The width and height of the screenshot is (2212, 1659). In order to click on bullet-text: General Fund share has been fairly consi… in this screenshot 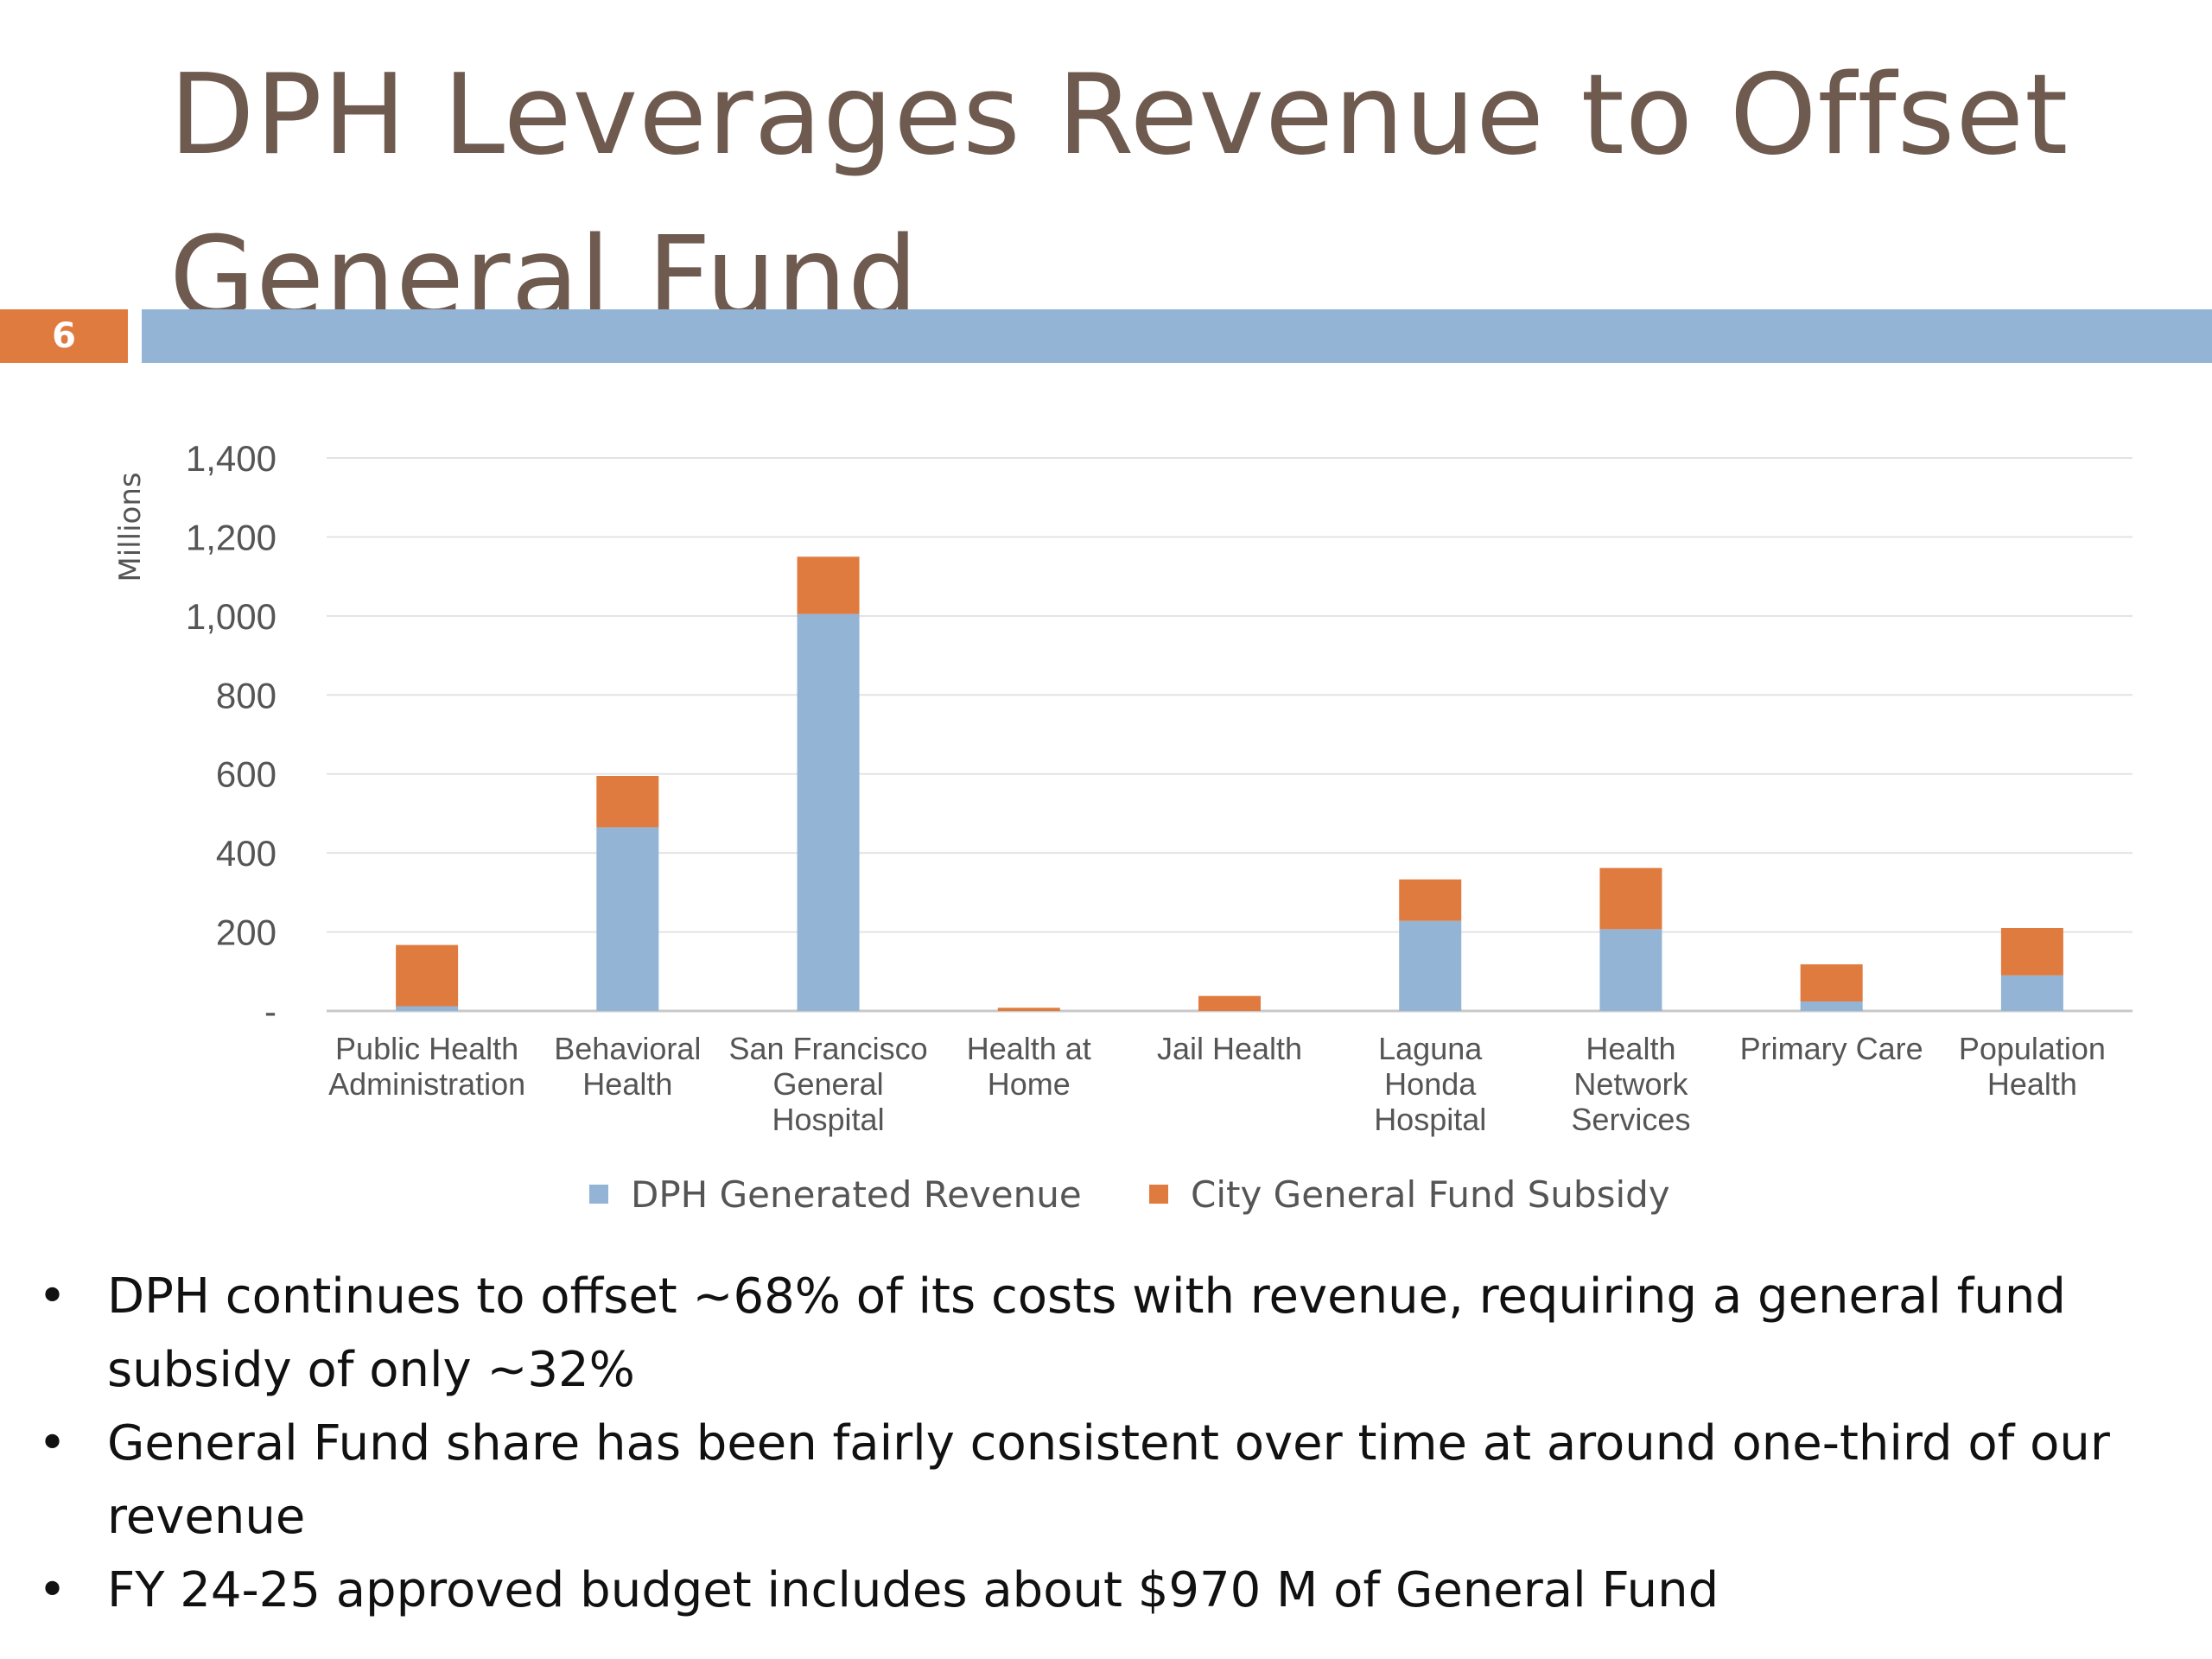, I will do `click(1108, 1480)`.